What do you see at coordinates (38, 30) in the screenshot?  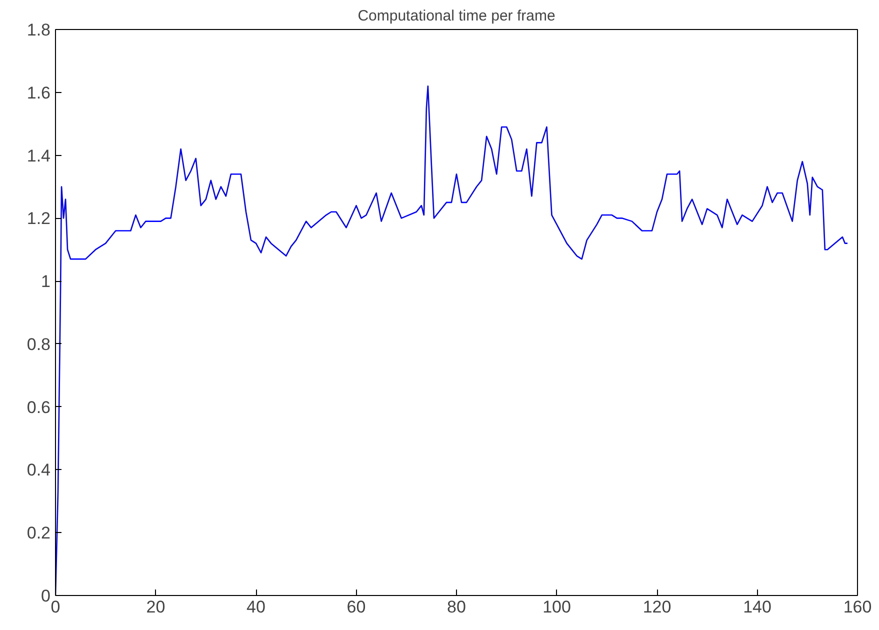 I see `y-tick-label: 1.8` at bounding box center [38, 30].